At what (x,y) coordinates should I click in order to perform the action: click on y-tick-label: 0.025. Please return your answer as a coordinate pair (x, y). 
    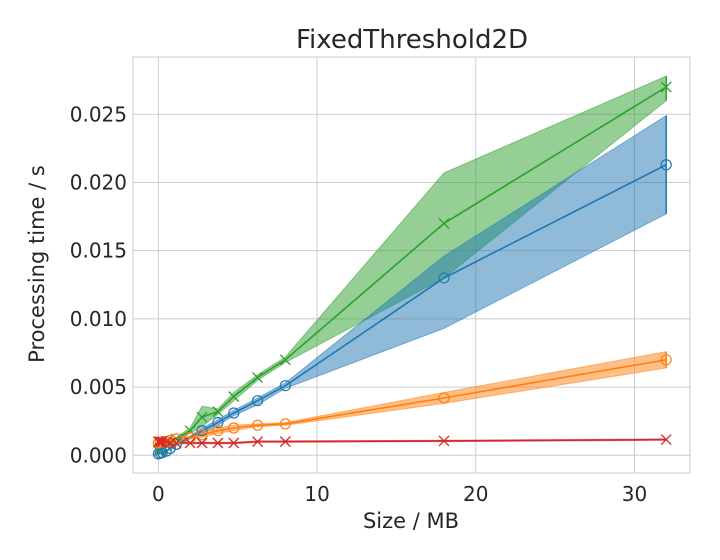
    Looking at the image, I should click on (98, 114).